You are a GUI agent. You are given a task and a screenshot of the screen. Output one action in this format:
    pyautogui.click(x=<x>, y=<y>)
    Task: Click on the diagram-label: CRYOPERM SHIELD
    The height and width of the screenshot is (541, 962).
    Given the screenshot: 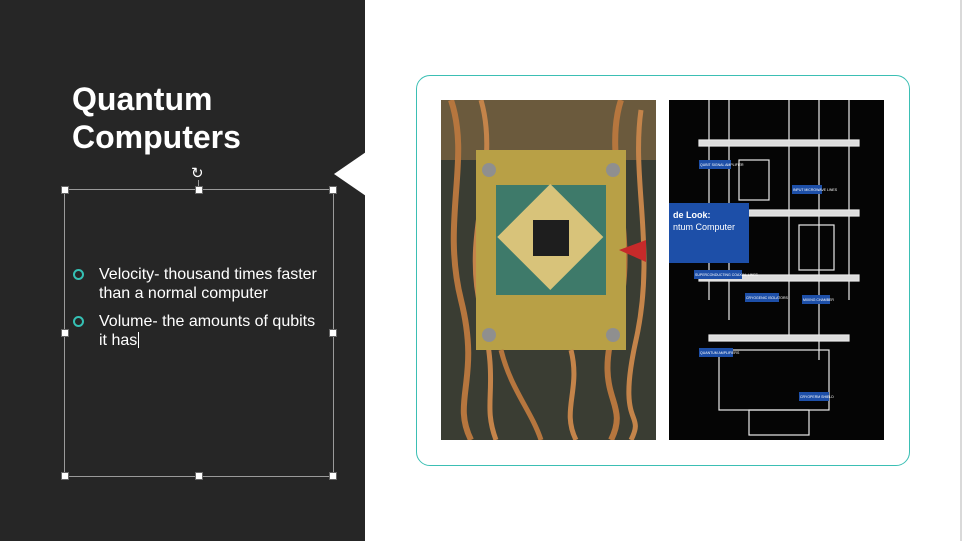 What is the action you would take?
    pyautogui.click(x=817, y=397)
    